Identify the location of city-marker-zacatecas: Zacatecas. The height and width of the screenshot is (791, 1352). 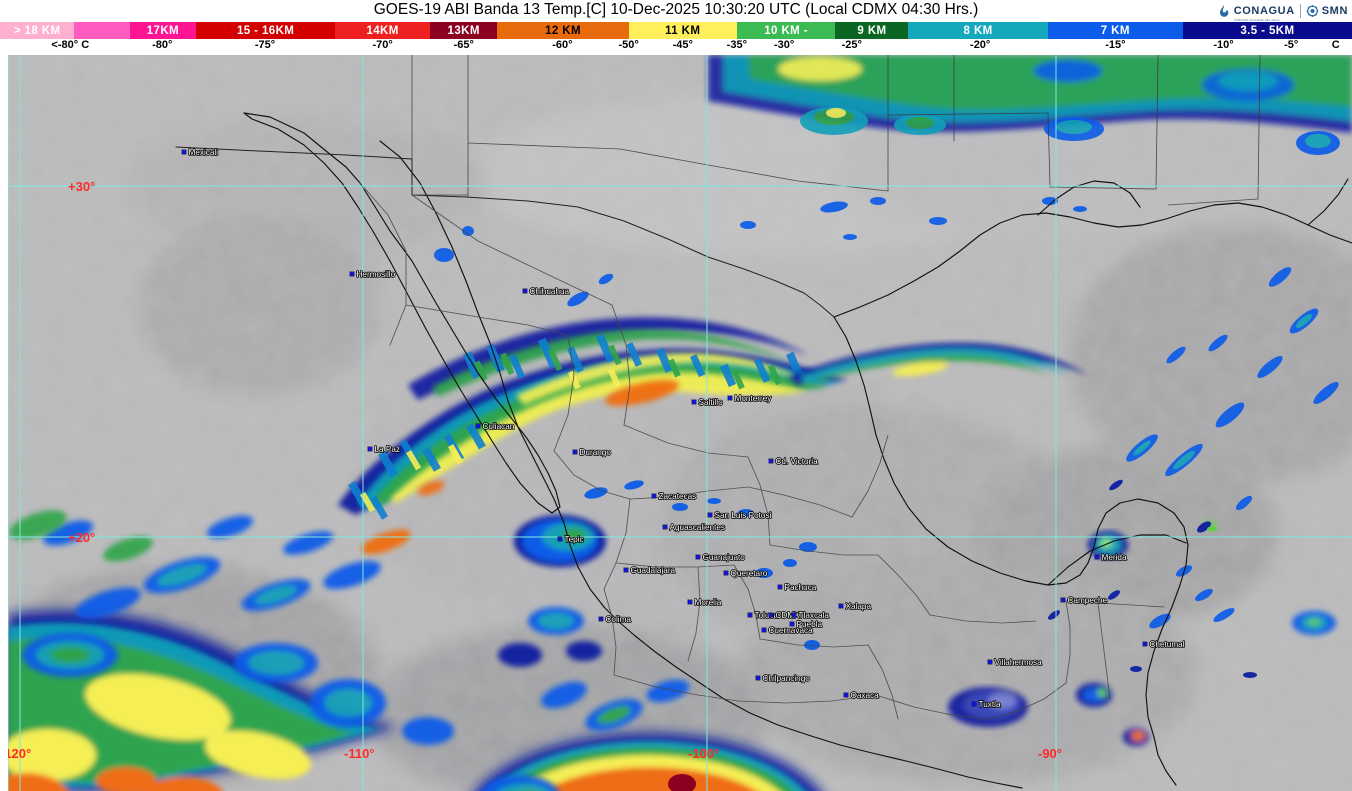
(674, 496).